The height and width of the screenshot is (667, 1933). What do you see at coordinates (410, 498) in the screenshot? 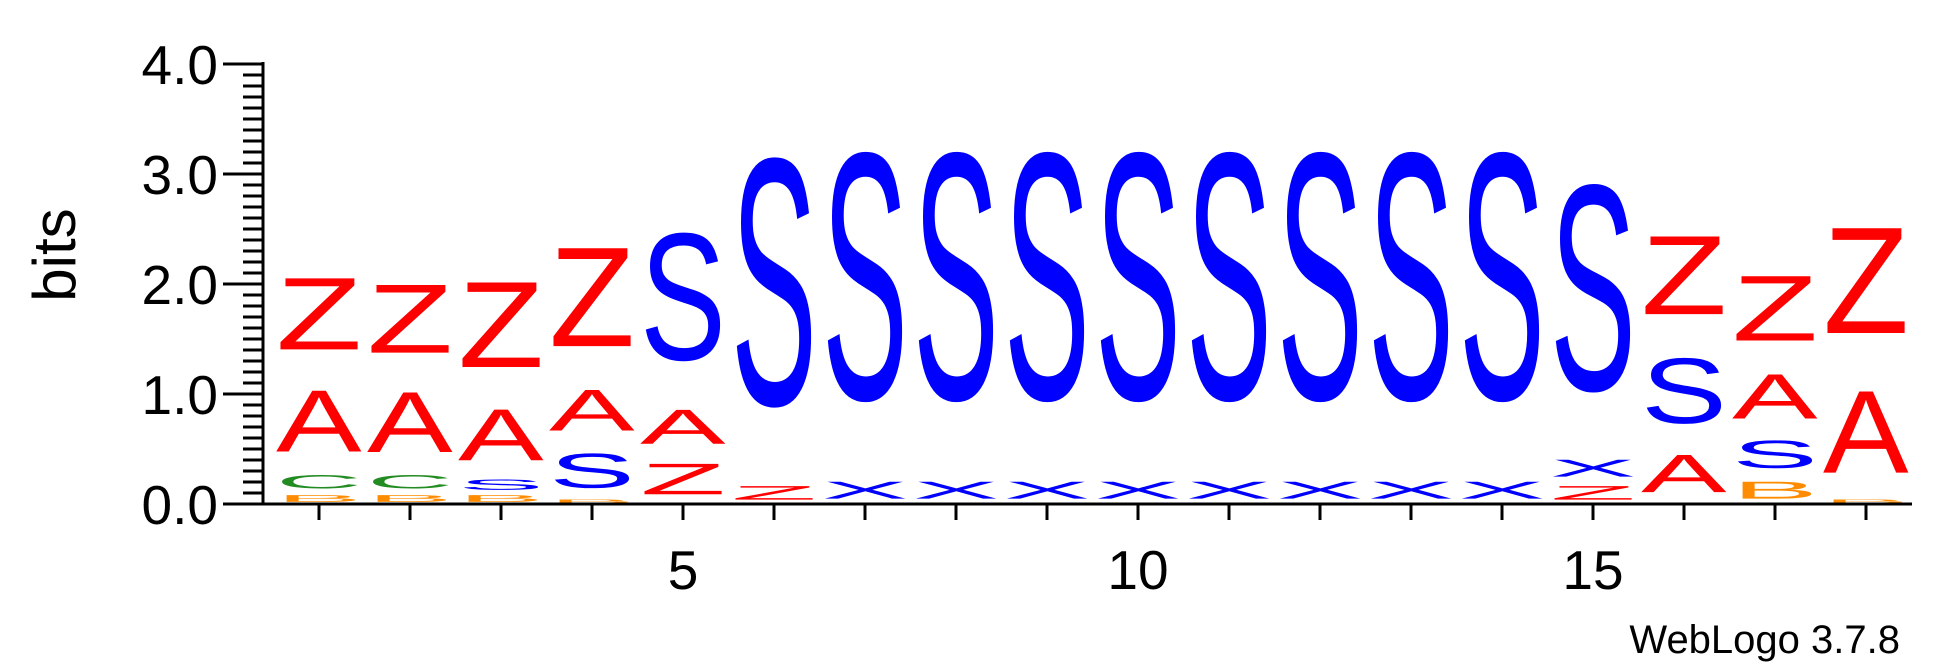
I see `glyph-b-pos-2: B` at bounding box center [410, 498].